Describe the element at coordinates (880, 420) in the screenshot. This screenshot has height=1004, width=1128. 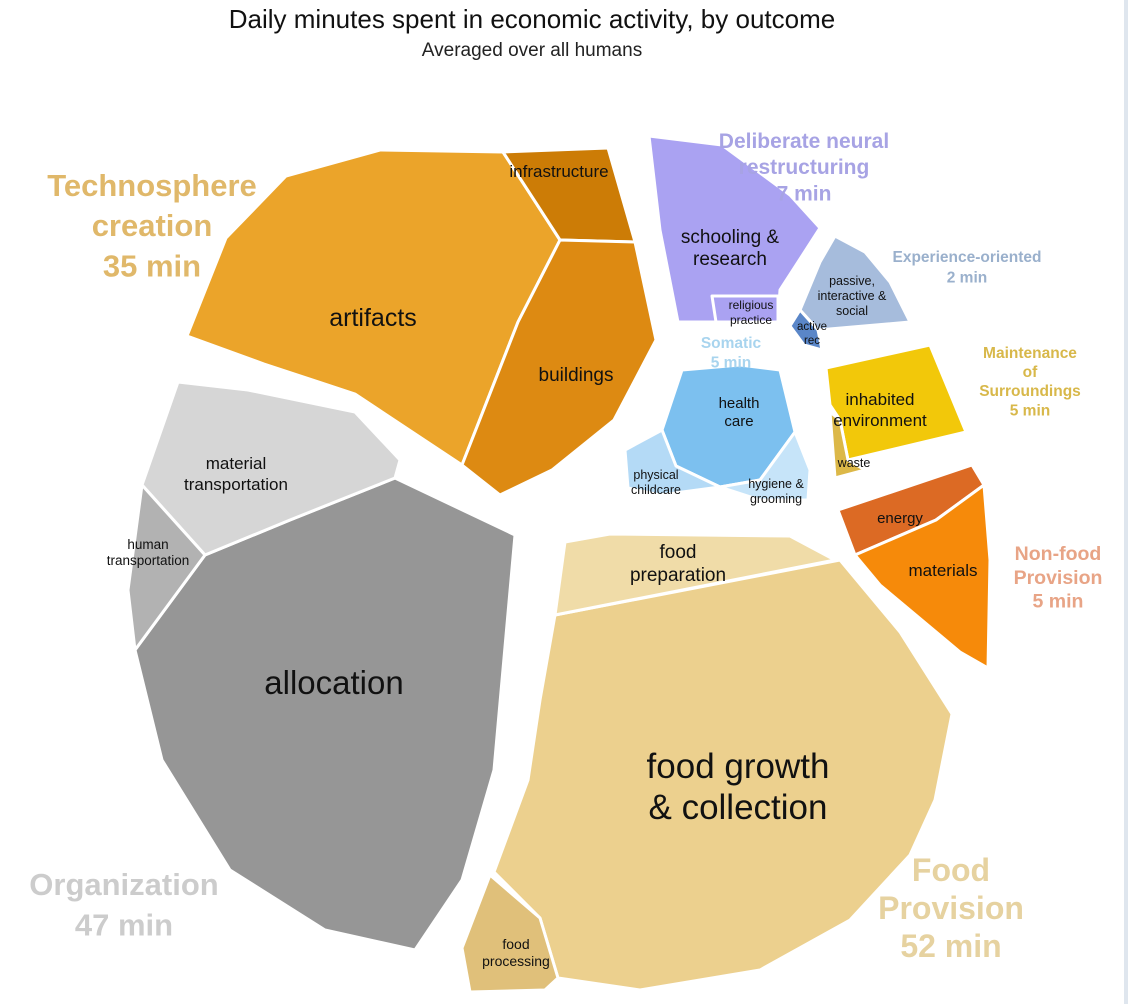
I see `cell-label-inhabited-line: environment` at that location.